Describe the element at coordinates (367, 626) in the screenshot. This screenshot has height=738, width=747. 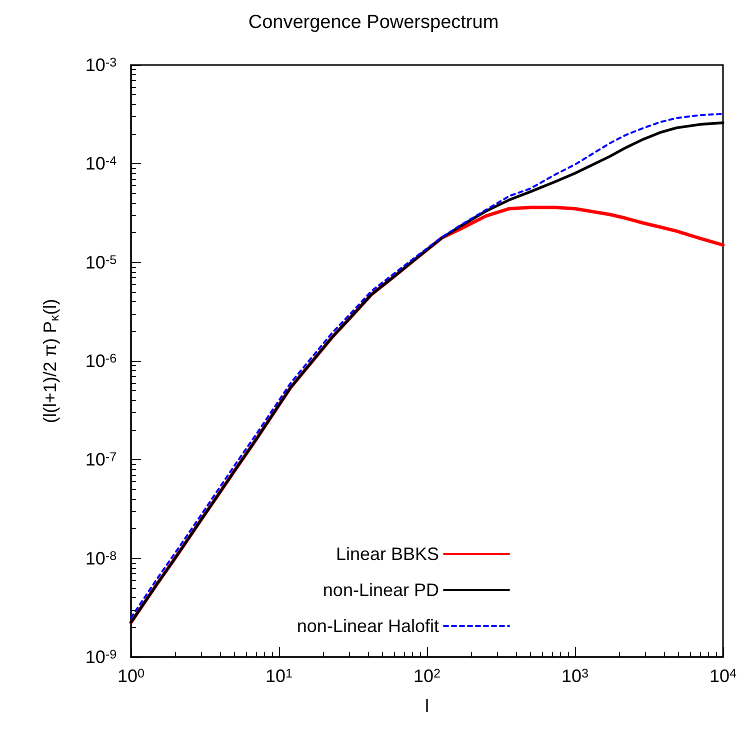
I see `legend-label: non-Linear Halofit` at that location.